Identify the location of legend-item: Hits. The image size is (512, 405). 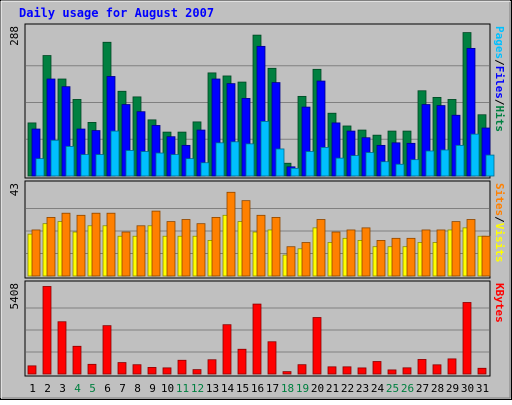
(499, 119).